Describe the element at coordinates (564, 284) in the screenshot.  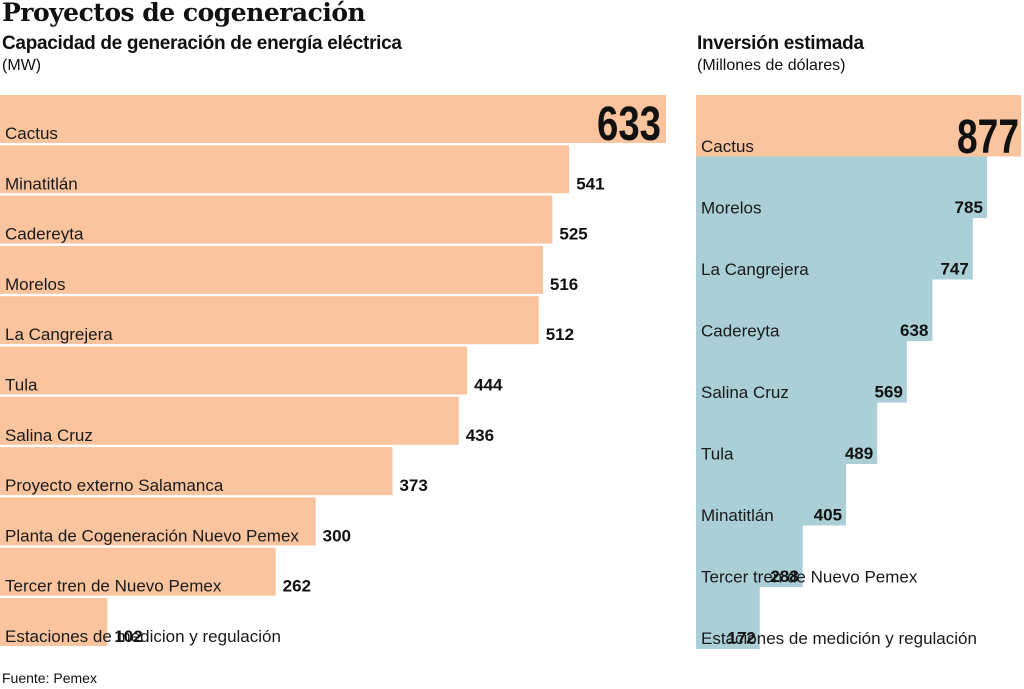
I see `capacity-value-label: 516` at that location.